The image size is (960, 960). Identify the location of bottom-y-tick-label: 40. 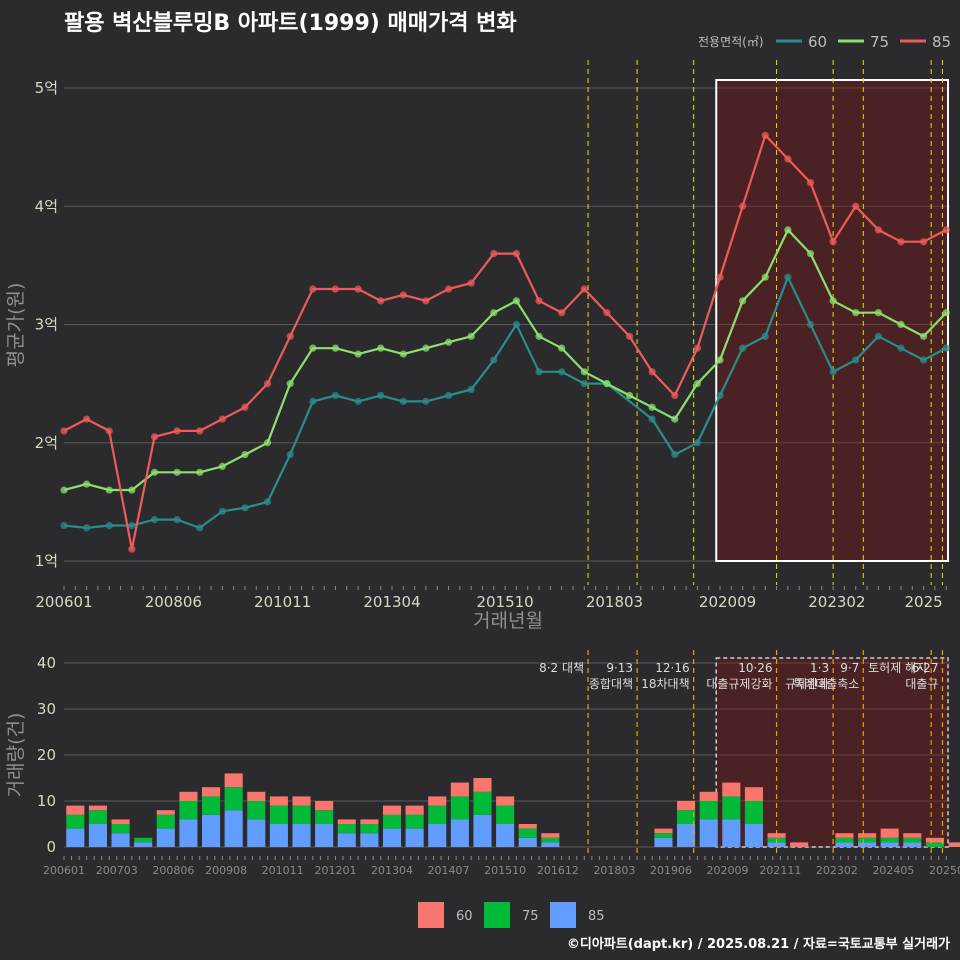
(46, 663).